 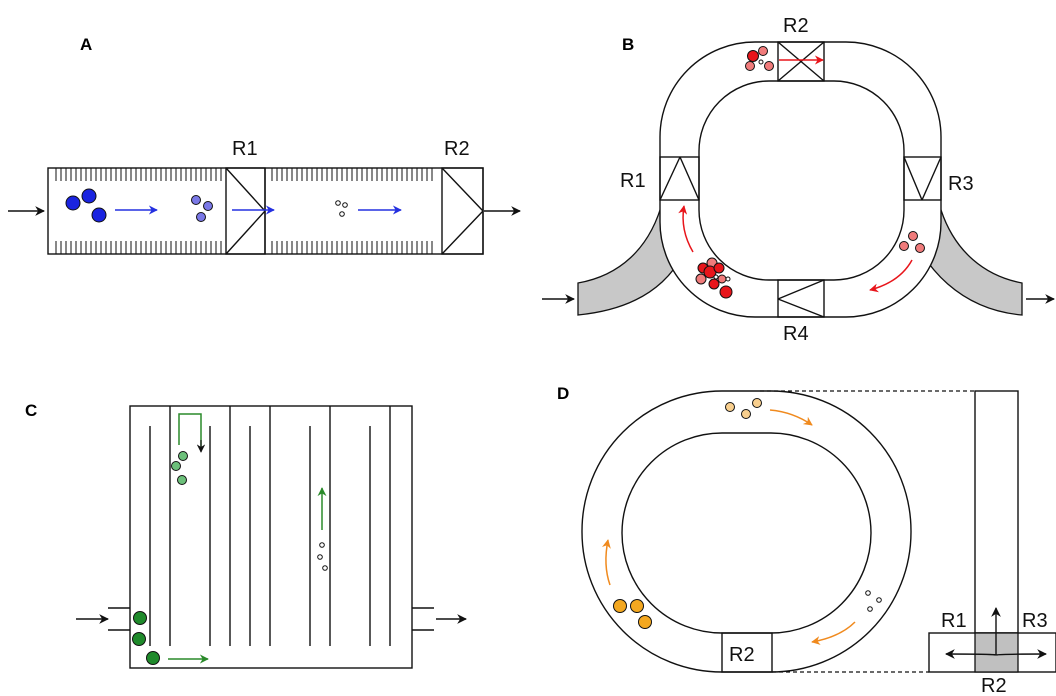 What do you see at coordinates (632, 614) in the screenshot?
I see `panel-d-particles-left` at bounding box center [632, 614].